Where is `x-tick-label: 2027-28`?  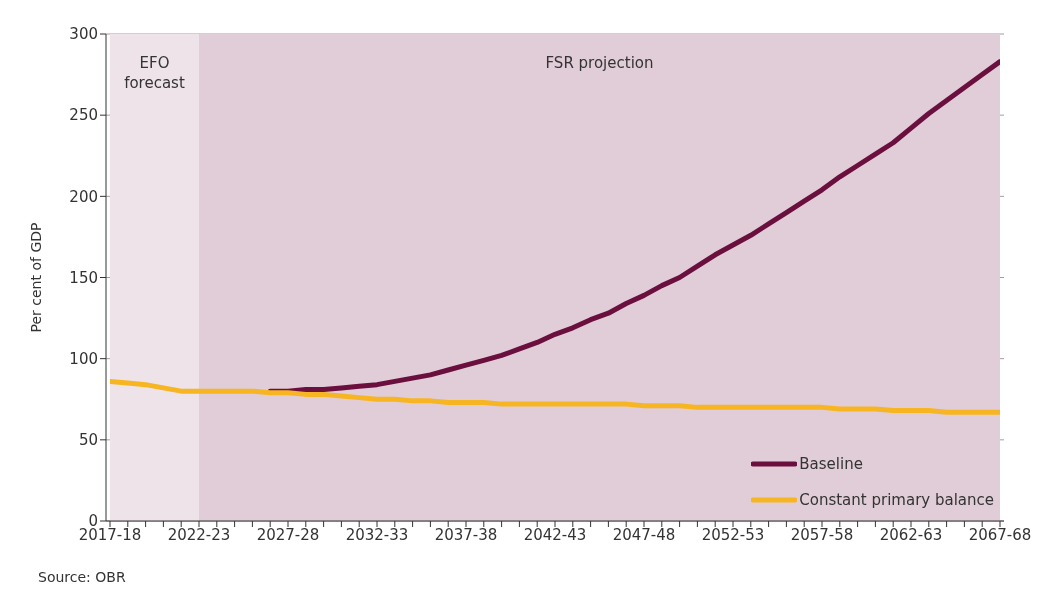 x-tick-label: 2027-28 is located at coordinates (288, 534).